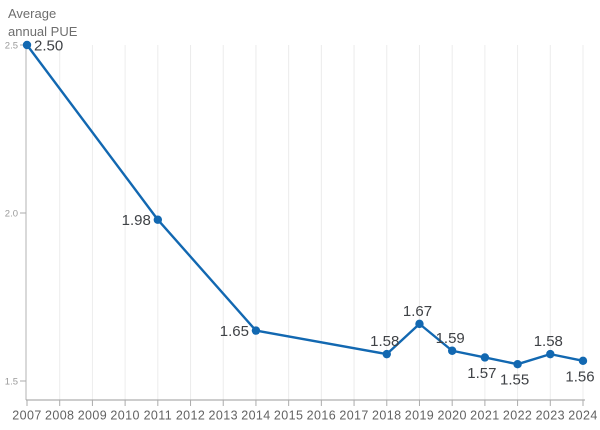  I want to click on x-tick-label: 2023, so click(550, 416).